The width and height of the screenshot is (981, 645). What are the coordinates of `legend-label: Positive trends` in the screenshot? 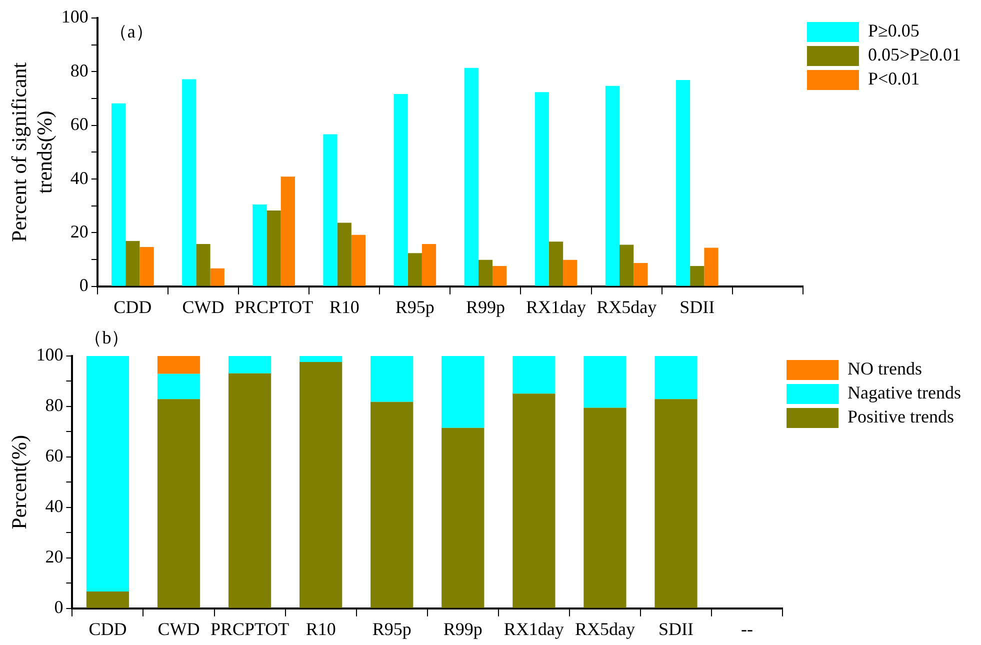 It's located at (901, 416).